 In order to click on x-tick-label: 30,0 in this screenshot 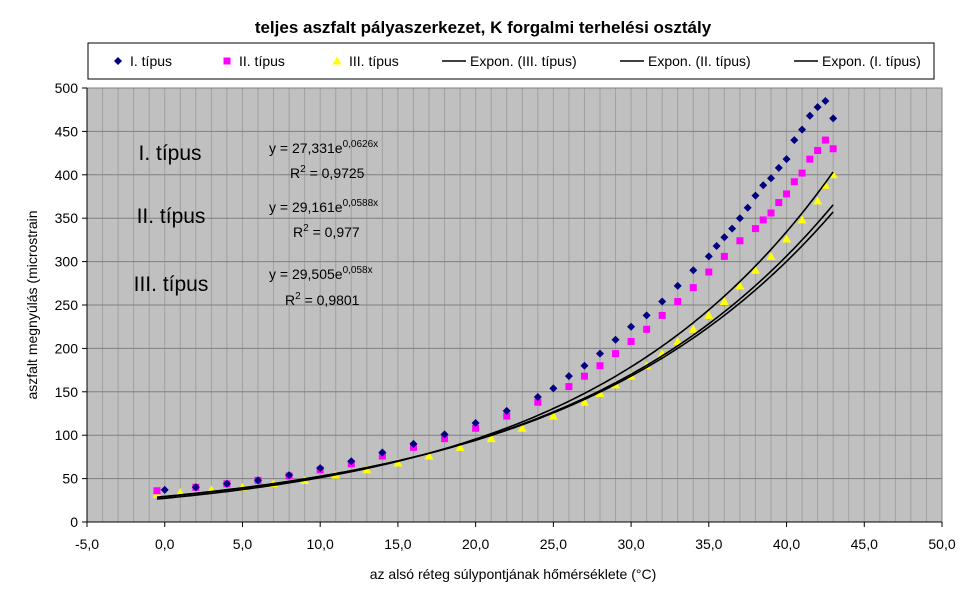, I will do `click(630, 544)`.